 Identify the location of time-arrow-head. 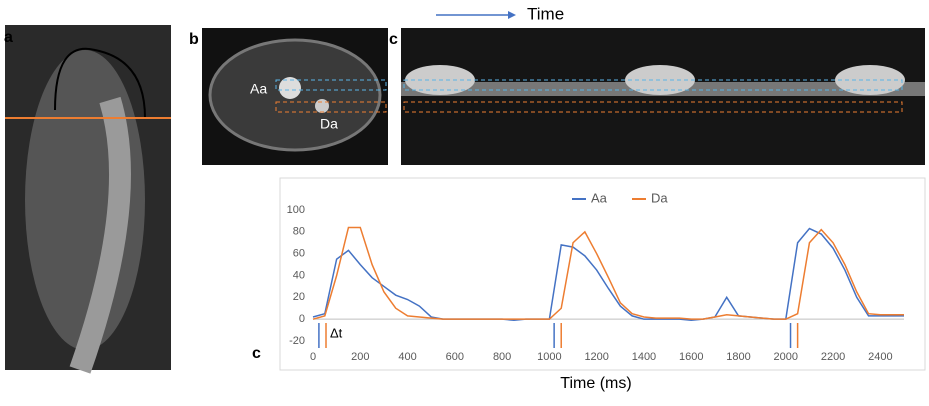
(512, 15).